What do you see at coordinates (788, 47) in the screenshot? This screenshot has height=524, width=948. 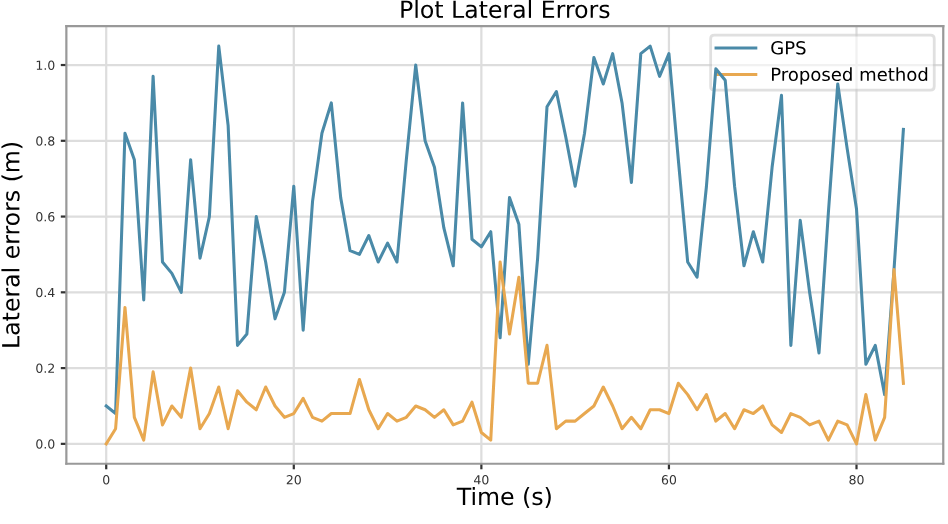 I see `legend-label: GPS` at bounding box center [788, 47].